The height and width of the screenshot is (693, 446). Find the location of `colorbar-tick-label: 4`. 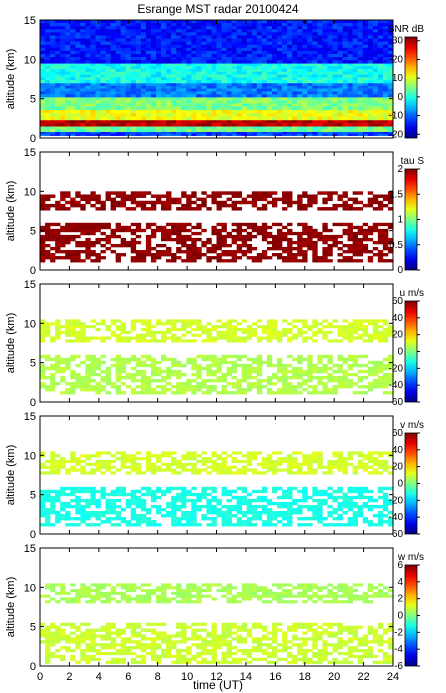

colorbar-tick-label: 4 is located at coordinates (400, 582).